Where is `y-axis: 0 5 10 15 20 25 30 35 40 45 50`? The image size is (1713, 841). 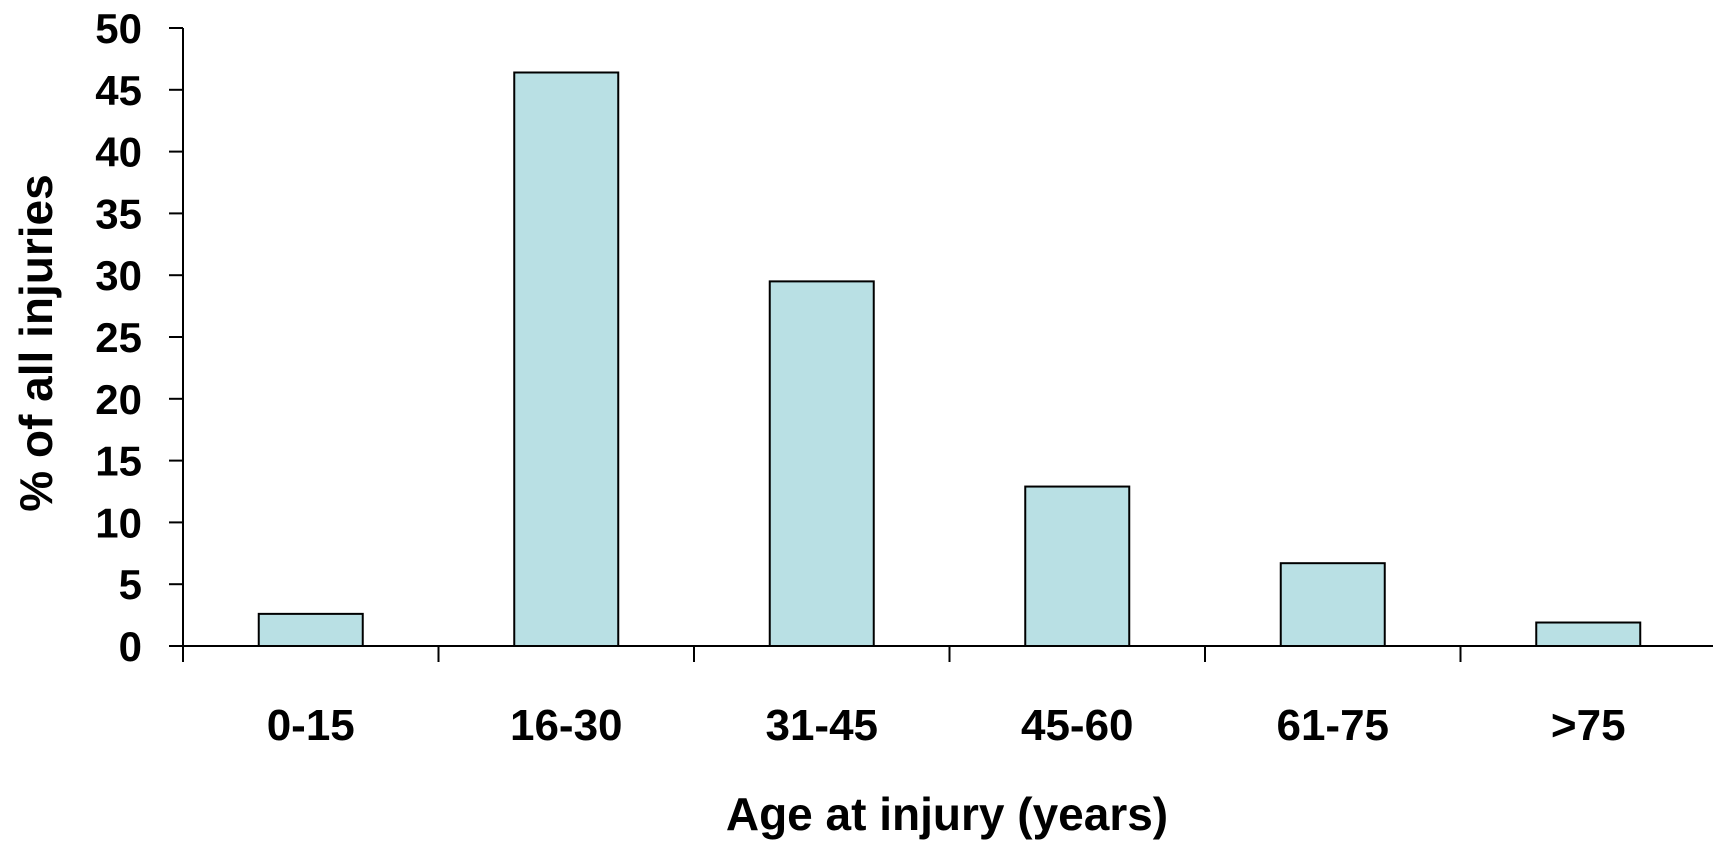
y-axis: 0 5 10 15 20 25 30 35 40 45 50 is located at coordinates (139, 337).